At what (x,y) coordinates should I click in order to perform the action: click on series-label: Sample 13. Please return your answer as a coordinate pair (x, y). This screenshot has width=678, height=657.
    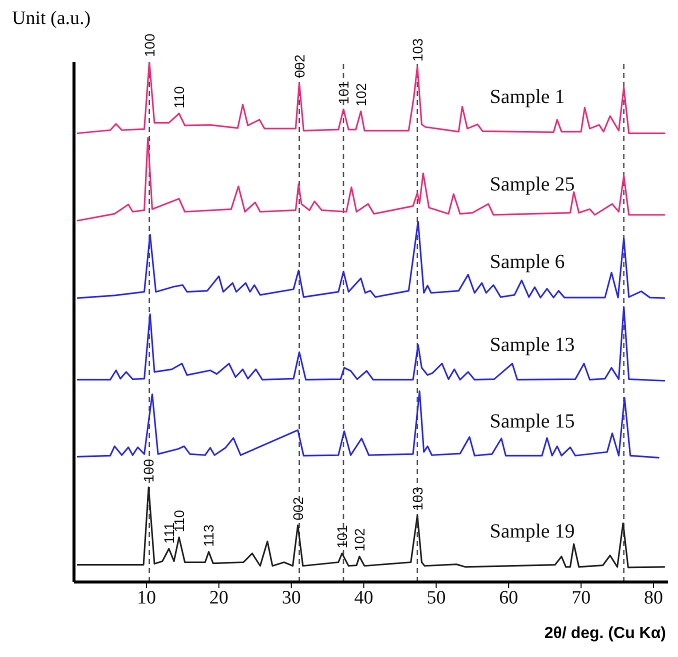
    Looking at the image, I should click on (532, 345).